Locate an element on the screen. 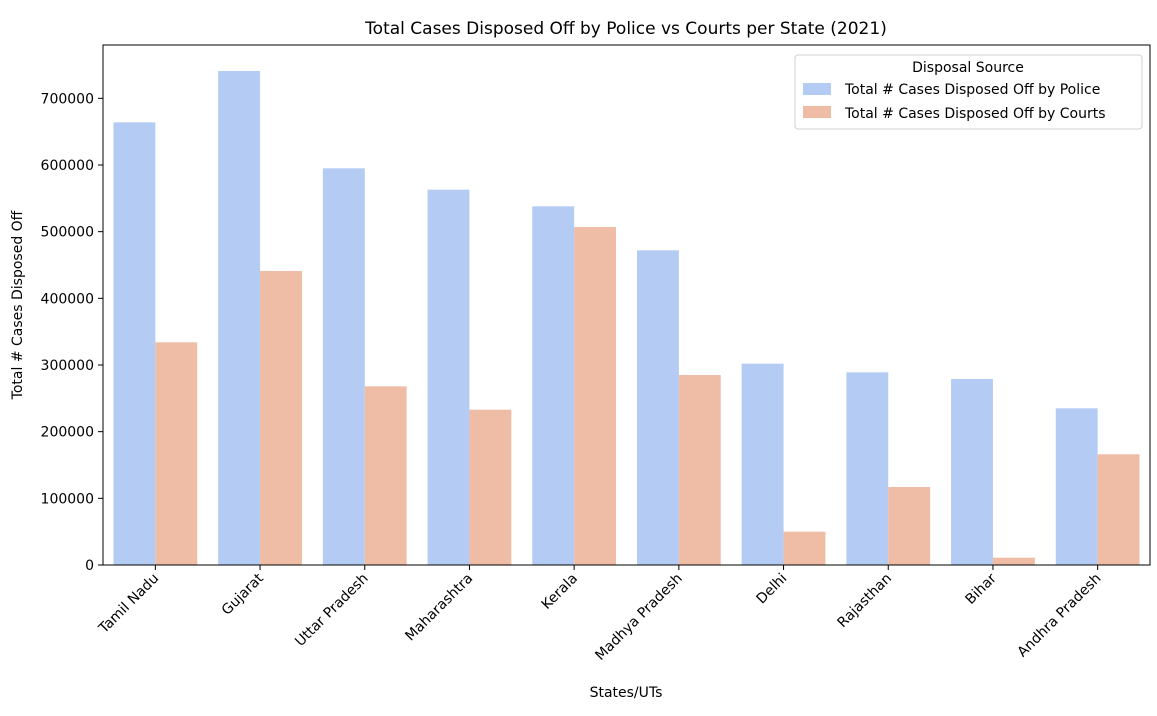 This screenshot has width=1157, height=716. x-axis-label: States/UTs is located at coordinates (626, 693).